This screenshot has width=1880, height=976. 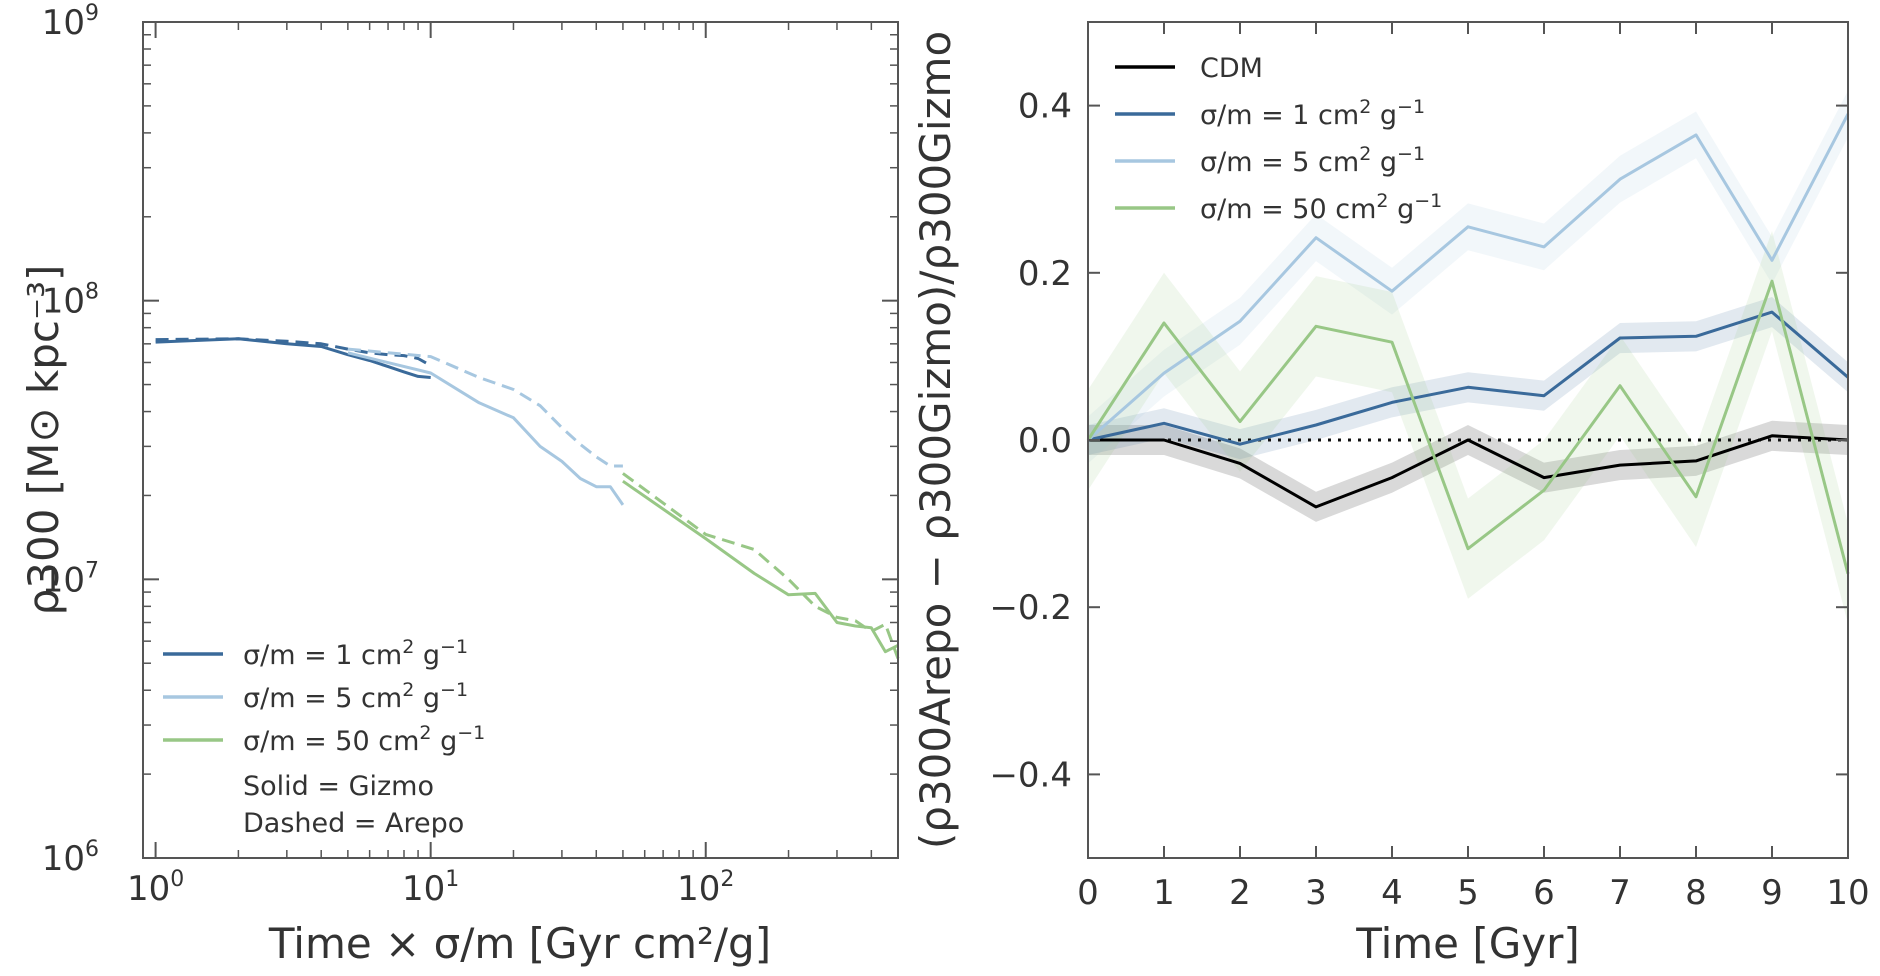 I want to click on right-x-tick-label-5: 5, so click(x=1468, y=893).